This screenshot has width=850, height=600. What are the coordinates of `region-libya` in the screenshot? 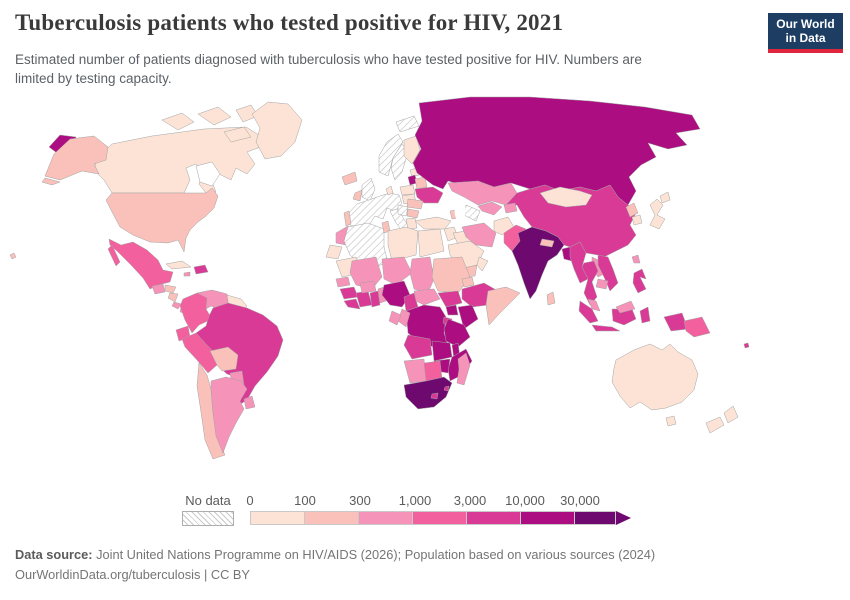 It's located at (403, 244).